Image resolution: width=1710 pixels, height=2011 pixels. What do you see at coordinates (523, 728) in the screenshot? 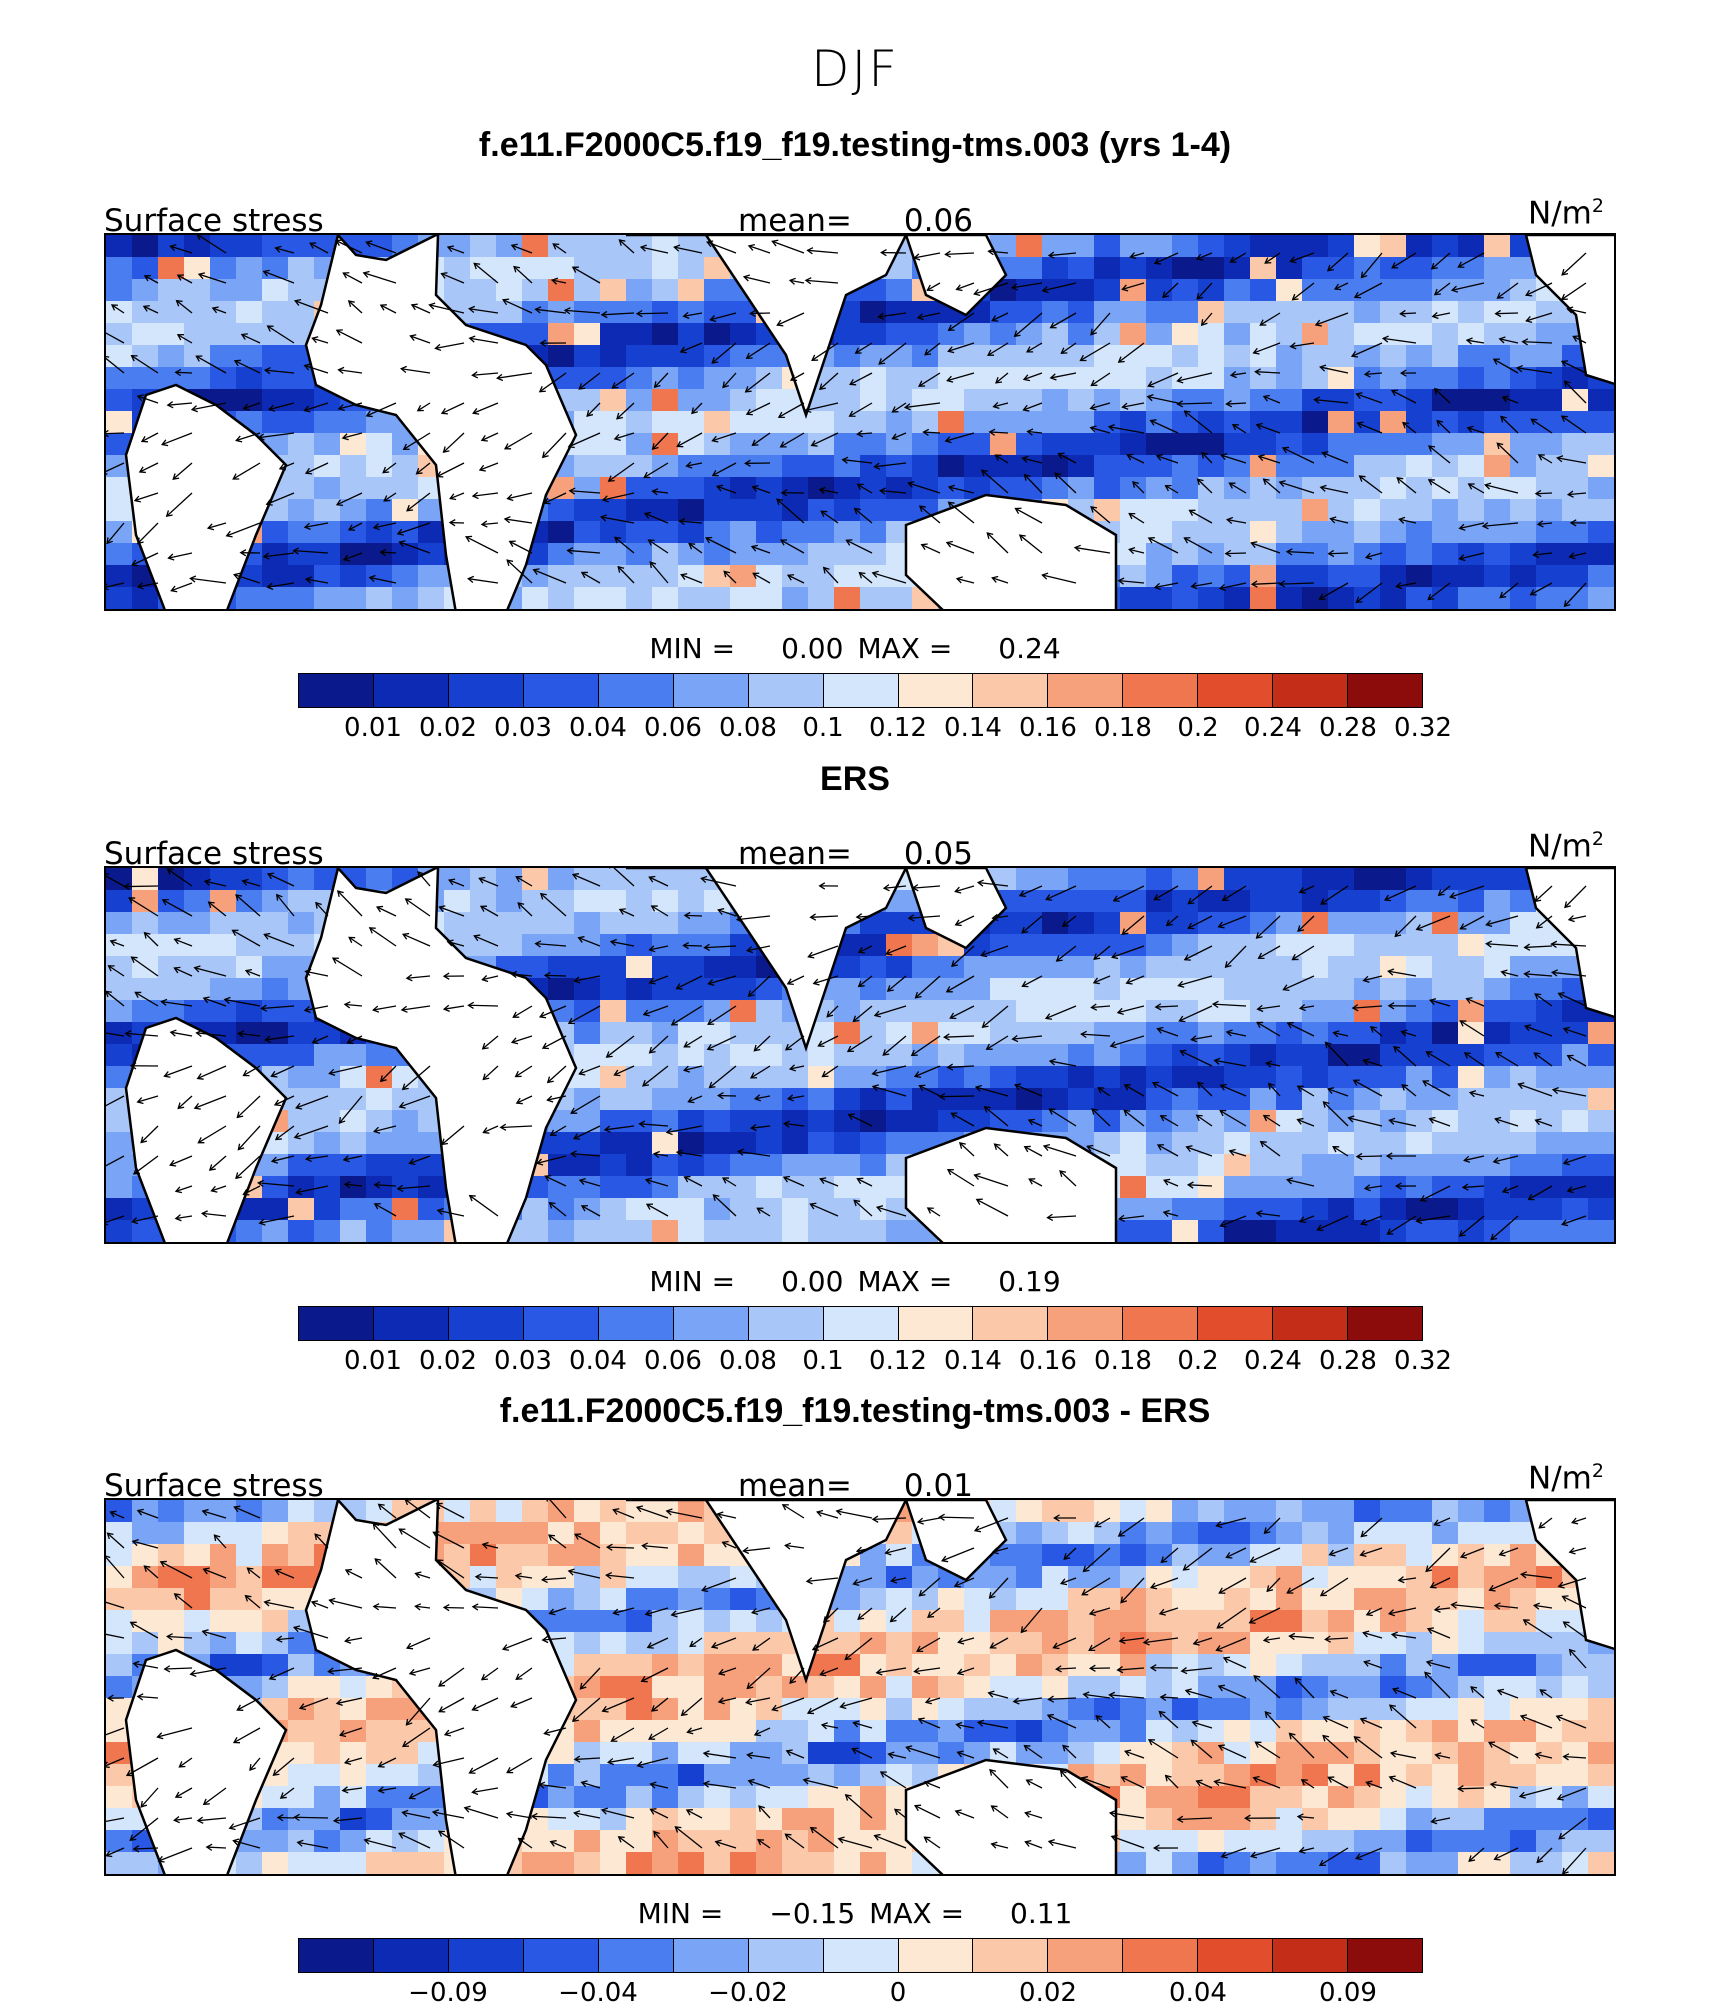
I see `colorbar-tick-label: 0.03` at bounding box center [523, 728].